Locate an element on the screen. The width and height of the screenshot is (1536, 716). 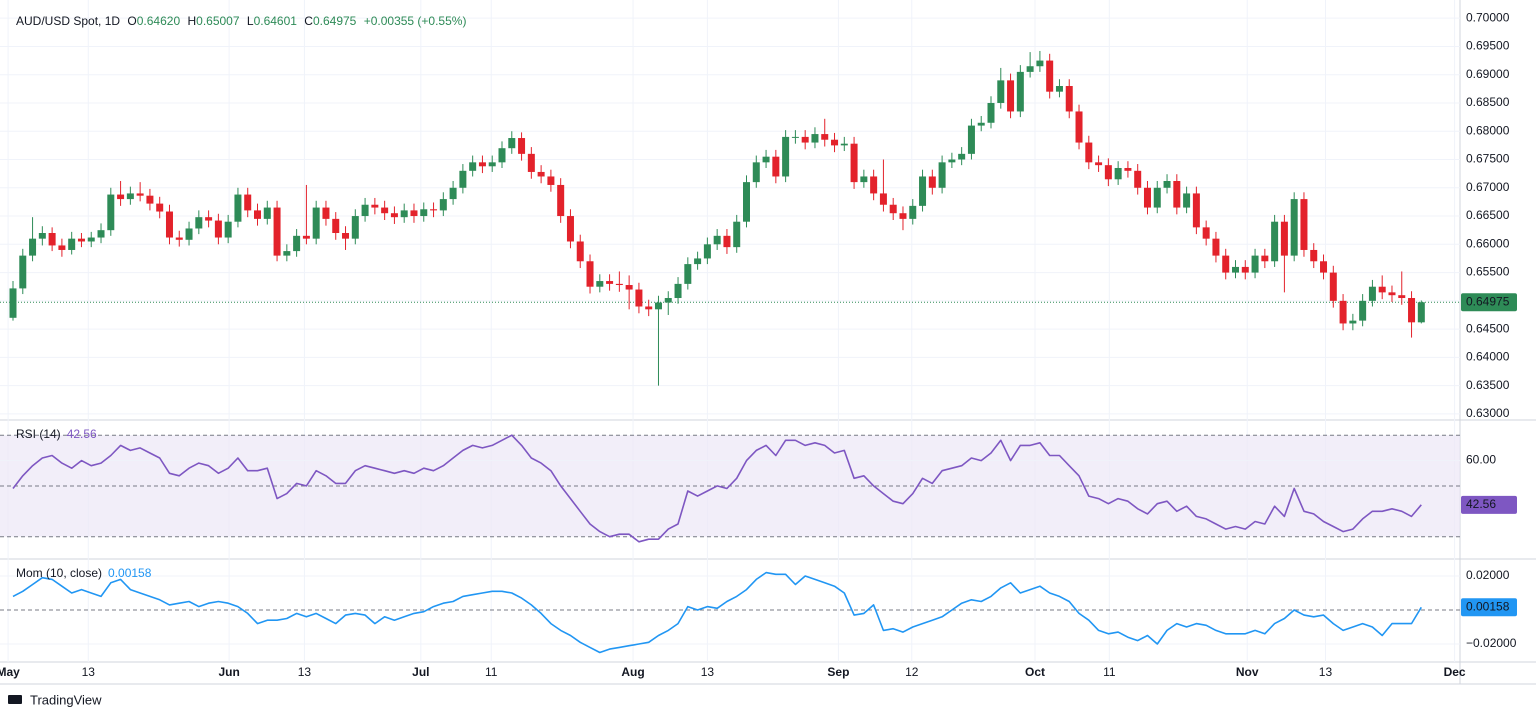
rsi-name: RSI (14) is located at coordinates (38, 434).